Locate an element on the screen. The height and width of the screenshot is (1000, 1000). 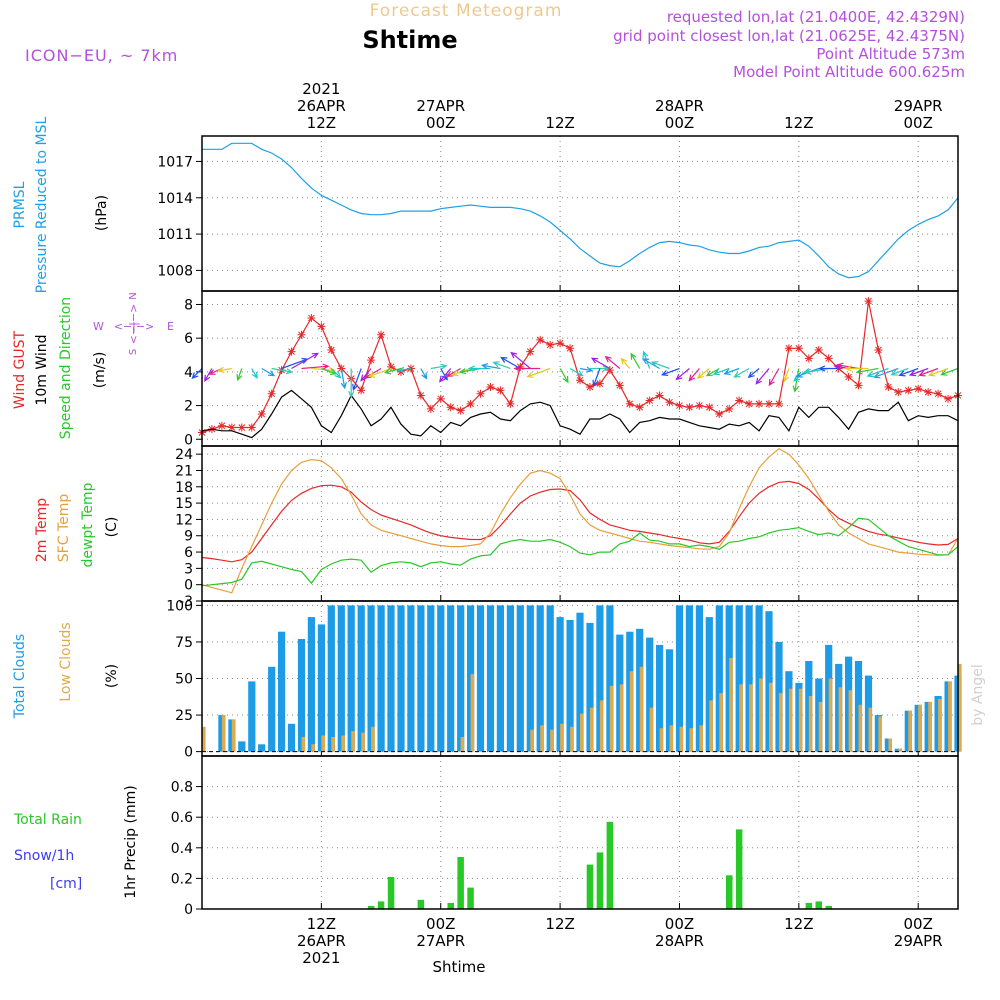
compass-w: W is located at coordinates (98, 326).